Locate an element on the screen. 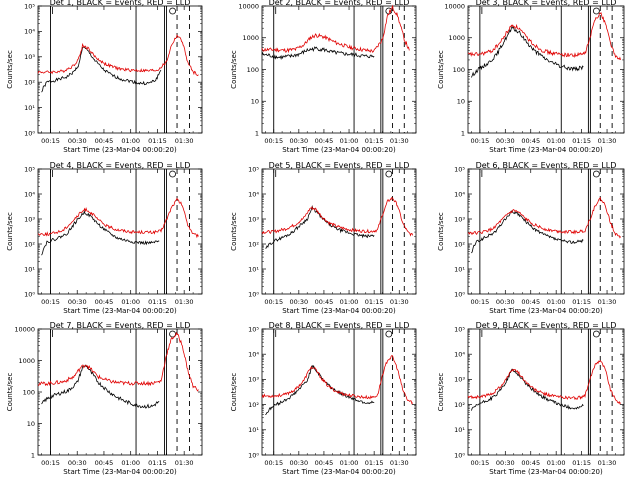 This screenshot has width=640, height=480. panel-title: Det 1, BLACK = Events, RED = LLD is located at coordinates (120, 3).